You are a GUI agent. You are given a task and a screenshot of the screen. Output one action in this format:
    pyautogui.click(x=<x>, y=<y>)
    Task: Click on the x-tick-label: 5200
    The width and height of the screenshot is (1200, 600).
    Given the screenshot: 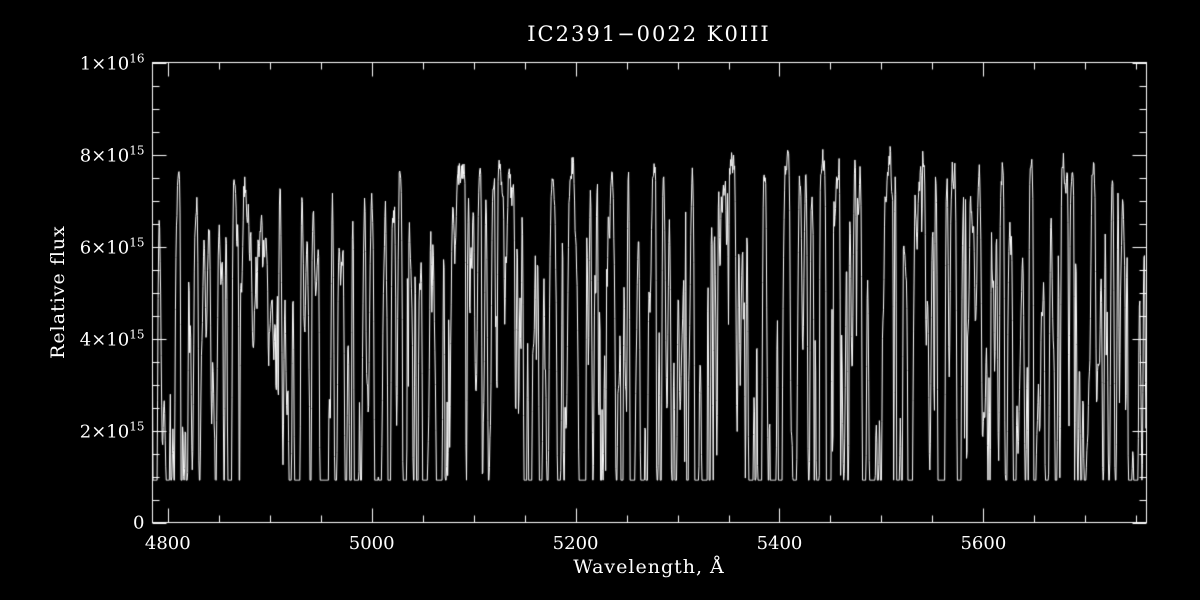 What is the action you would take?
    pyautogui.click(x=575, y=543)
    